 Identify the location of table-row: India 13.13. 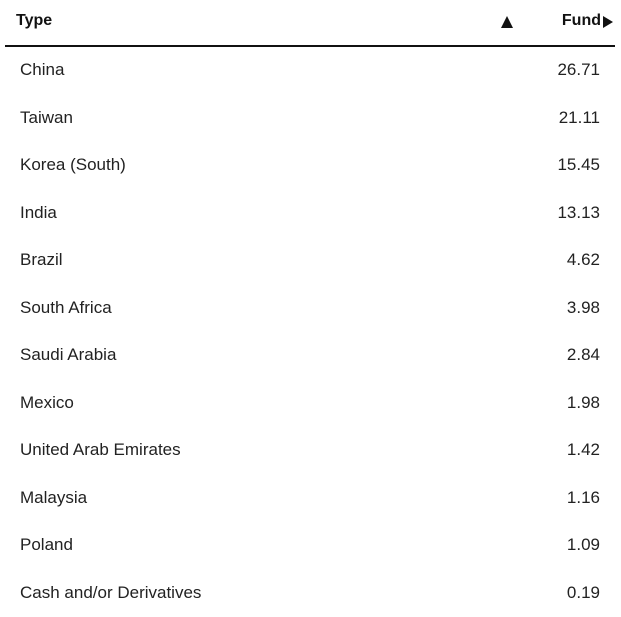
(310, 213).